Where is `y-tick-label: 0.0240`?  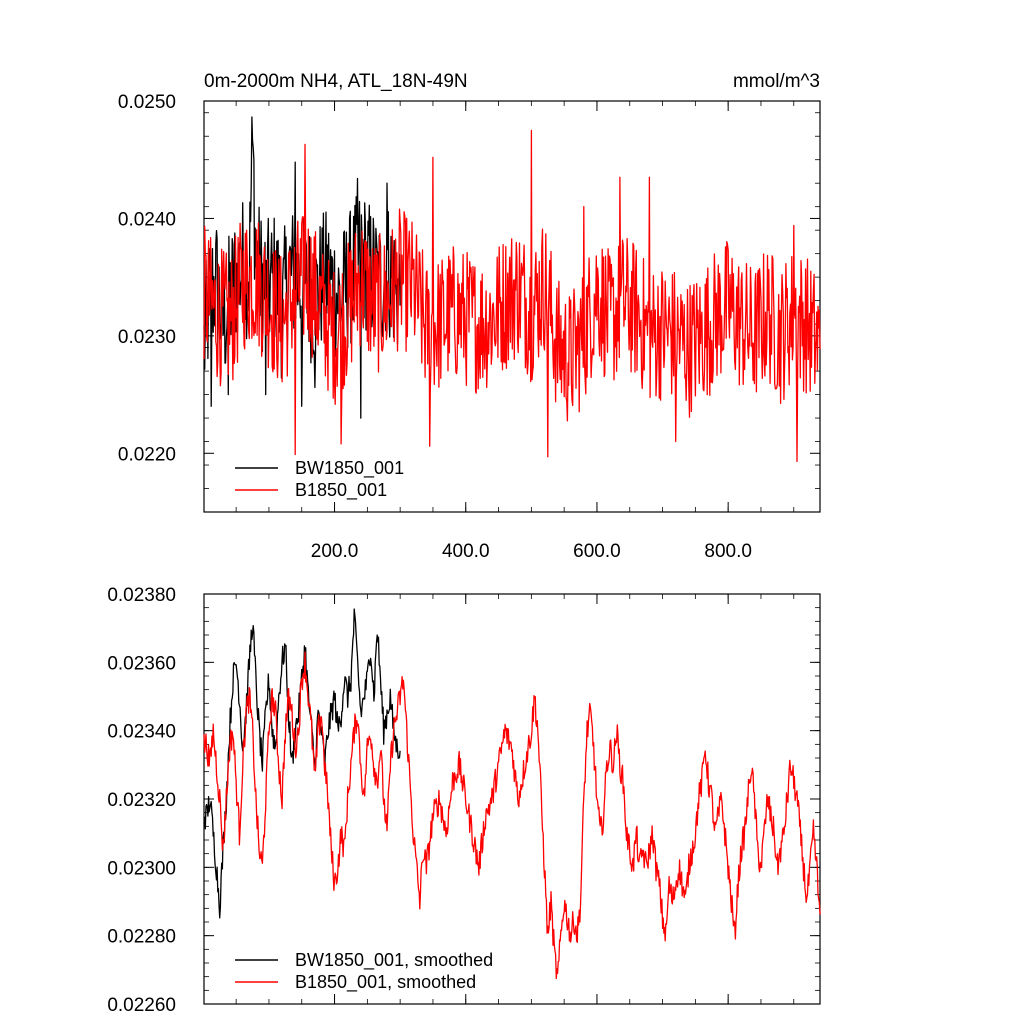
y-tick-label: 0.0240 is located at coordinates (147, 219).